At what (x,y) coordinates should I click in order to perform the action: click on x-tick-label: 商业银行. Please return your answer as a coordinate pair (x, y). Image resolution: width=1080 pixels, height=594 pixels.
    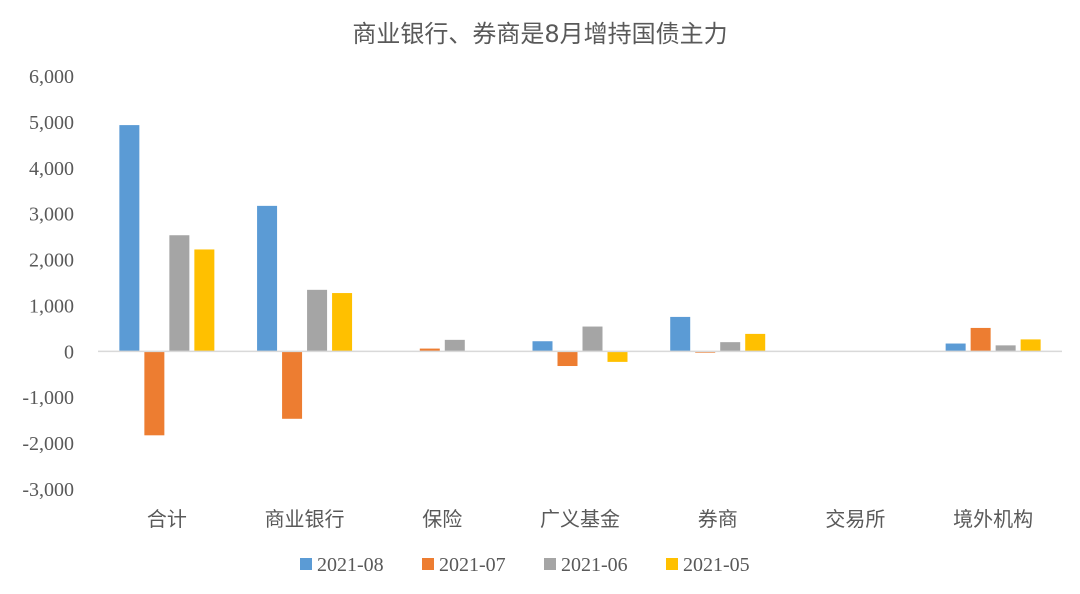
    Looking at the image, I should click on (305, 519).